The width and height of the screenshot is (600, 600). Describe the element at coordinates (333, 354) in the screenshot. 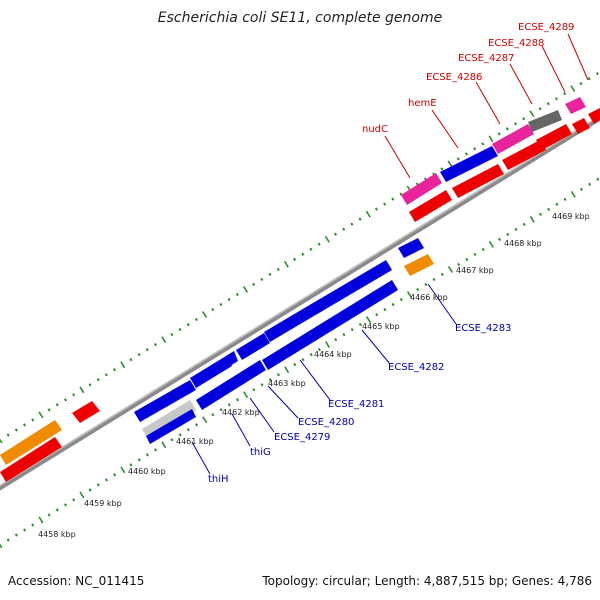

I see `kbp-label: 4464 kbp` at that location.